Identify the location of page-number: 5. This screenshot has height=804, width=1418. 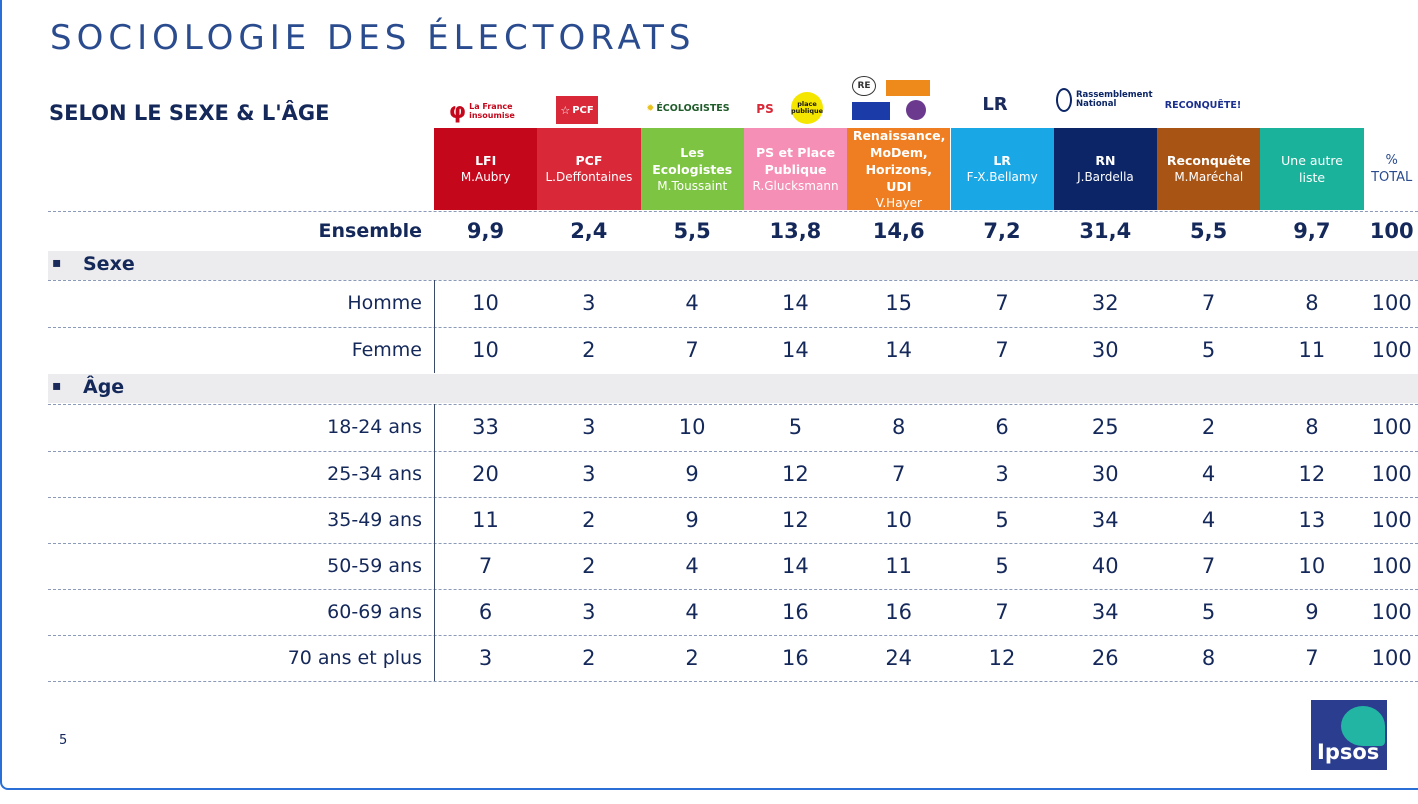
(63, 740).